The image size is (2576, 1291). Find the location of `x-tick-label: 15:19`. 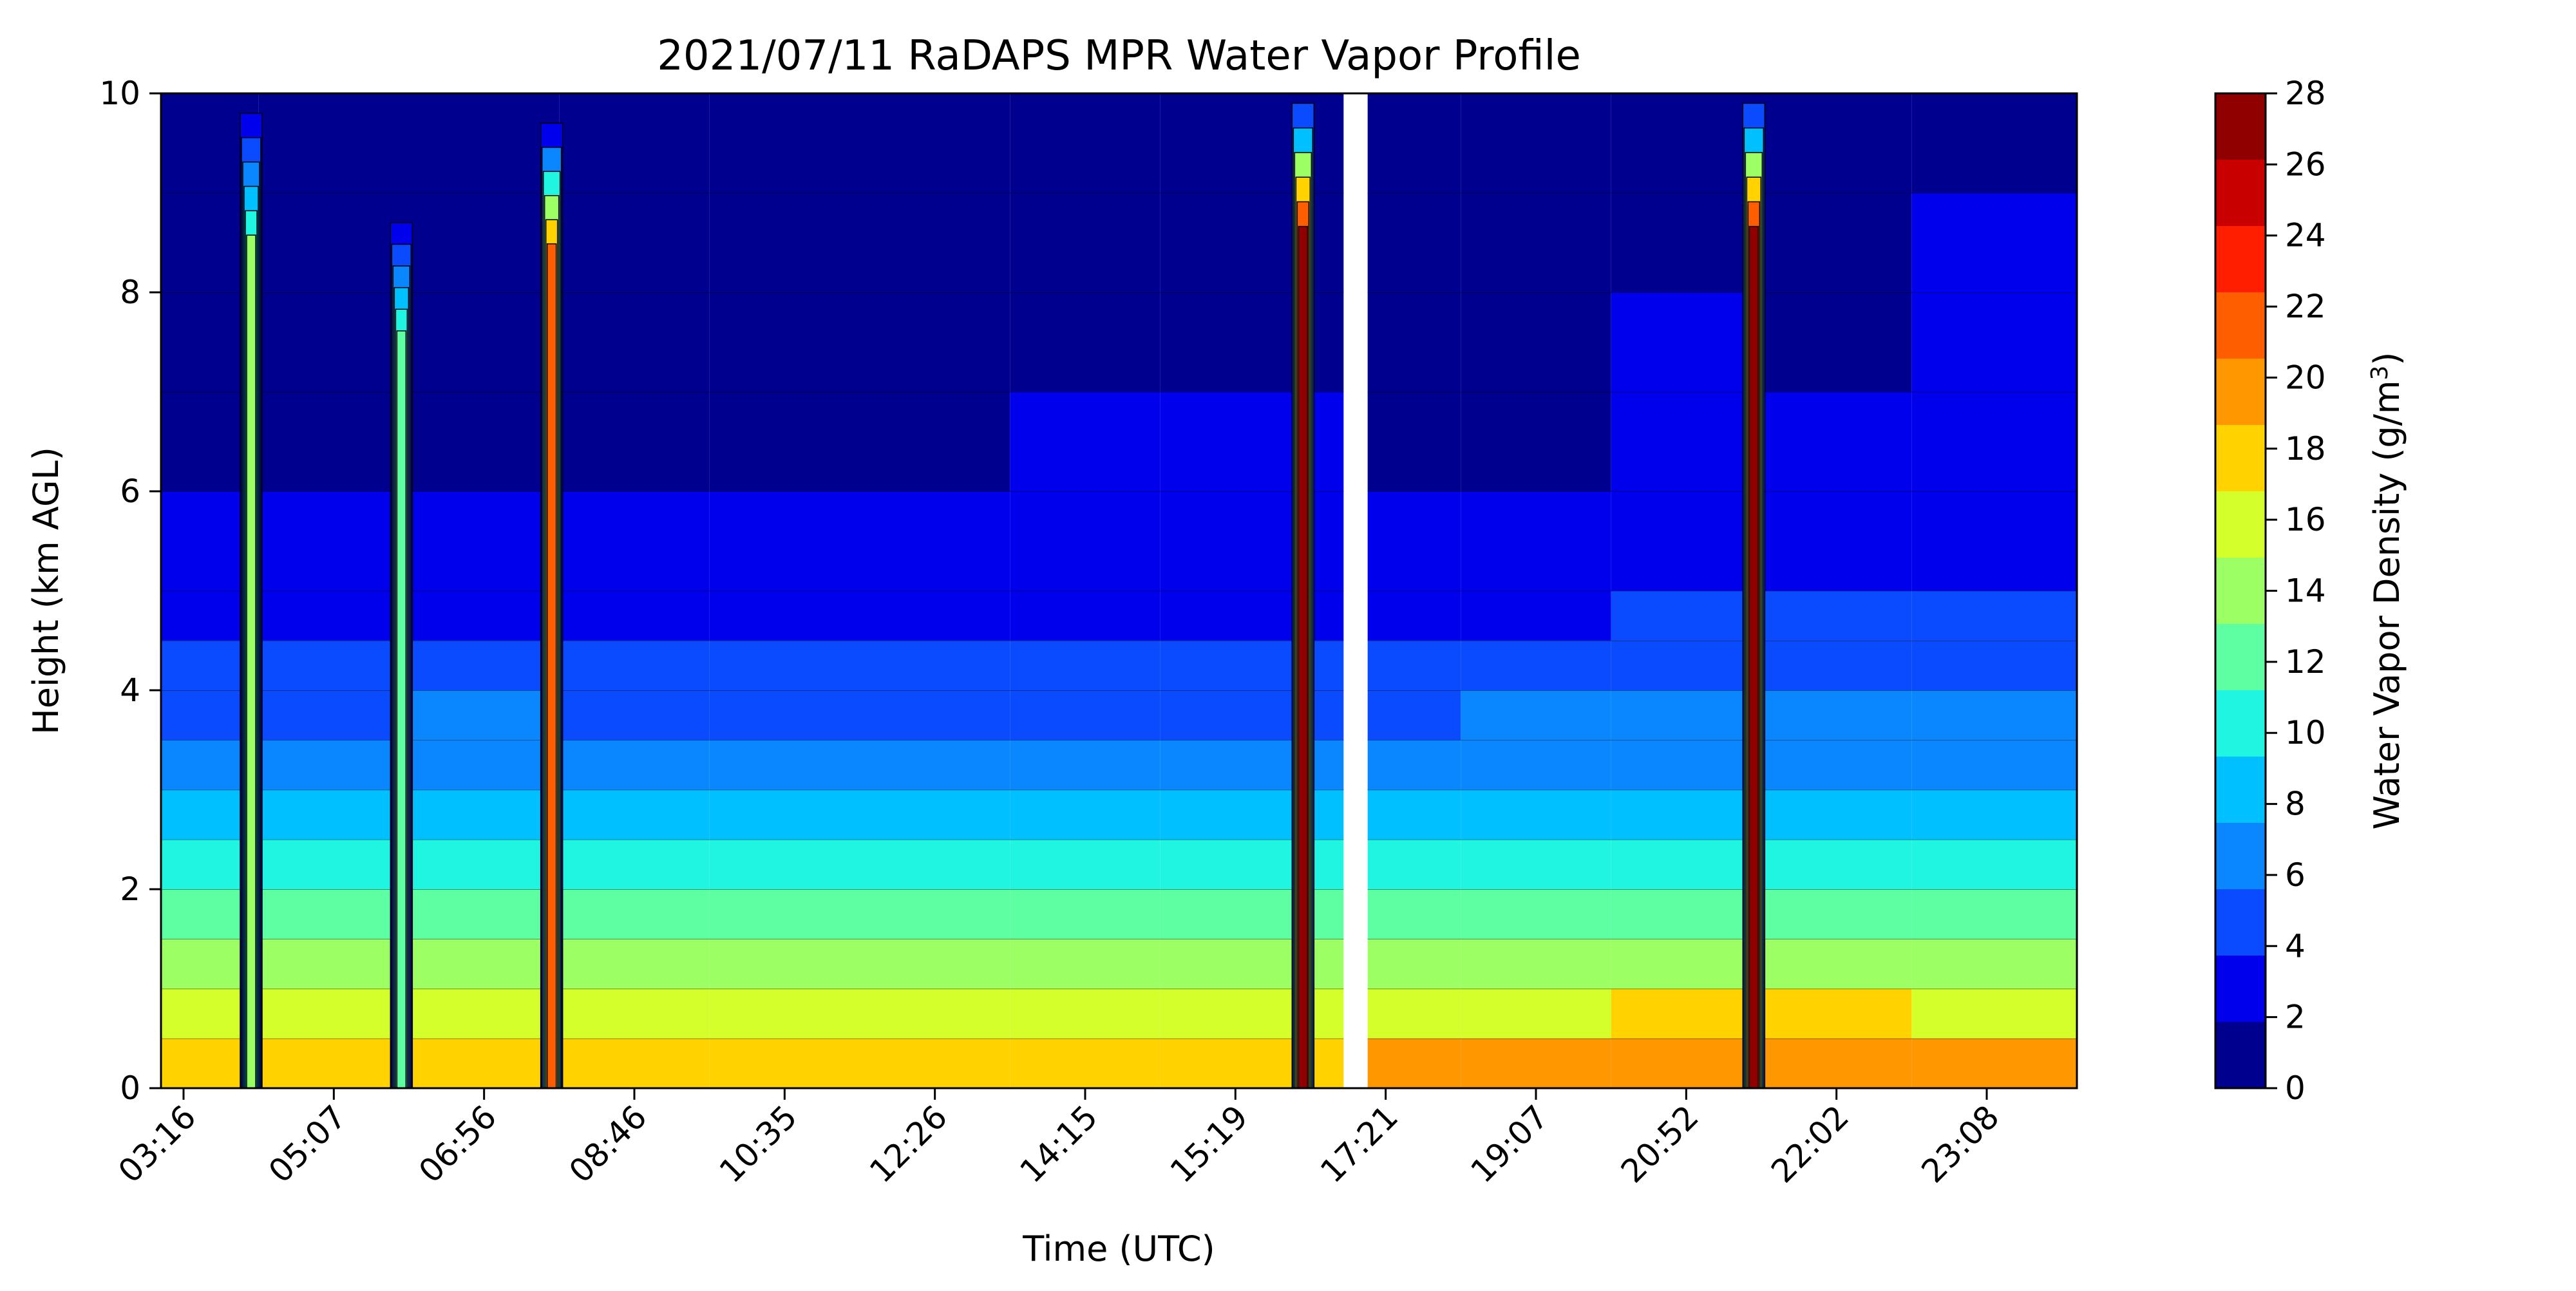

x-tick-label: 15:19 is located at coordinates (1209, 1144).